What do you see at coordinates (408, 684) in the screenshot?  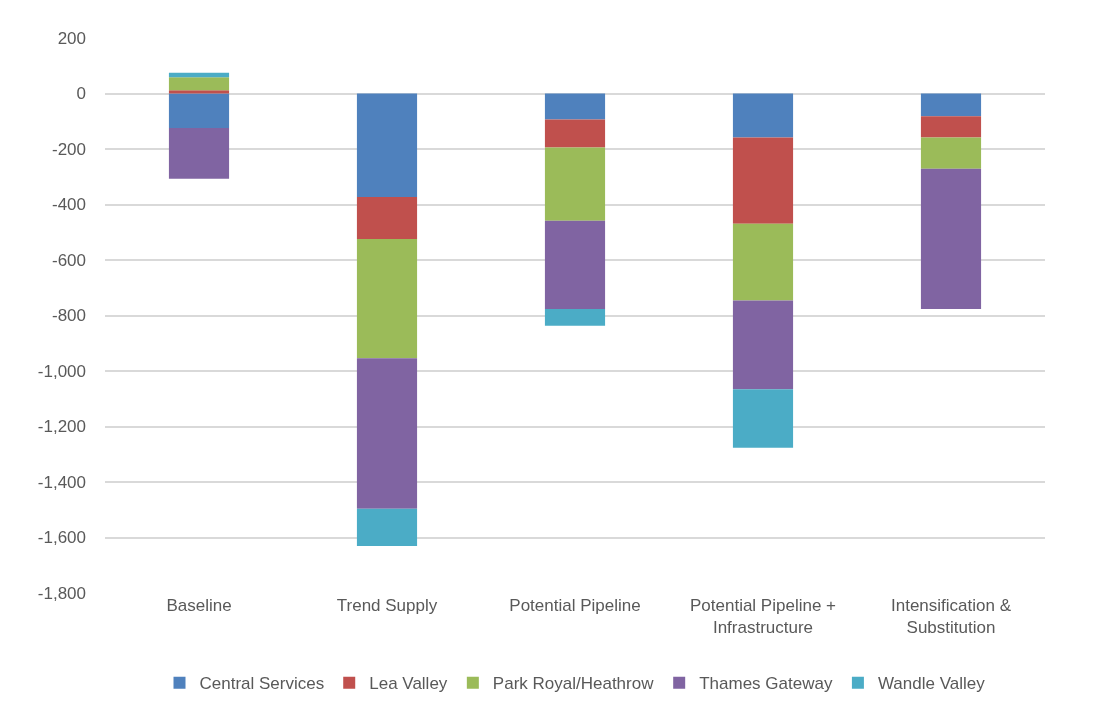 I see `legend-label: Lea Valley` at bounding box center [408, 684].